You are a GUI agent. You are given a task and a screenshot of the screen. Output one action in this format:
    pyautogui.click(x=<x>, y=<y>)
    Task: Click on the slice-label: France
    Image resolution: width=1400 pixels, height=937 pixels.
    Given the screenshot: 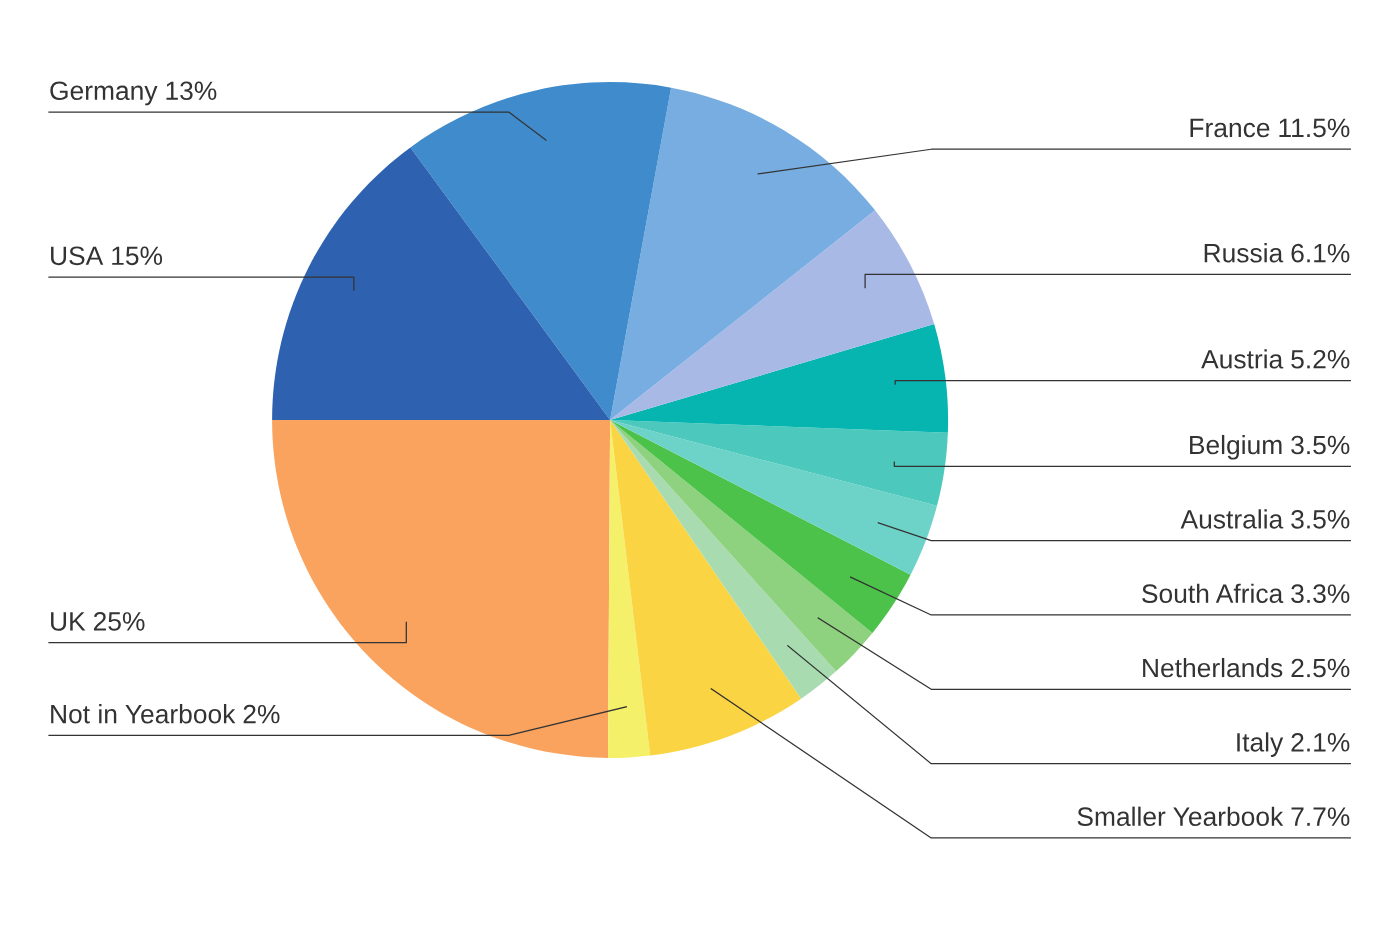 What is the action you would take?
    pyautogui.click(x=1230, y=128)
    